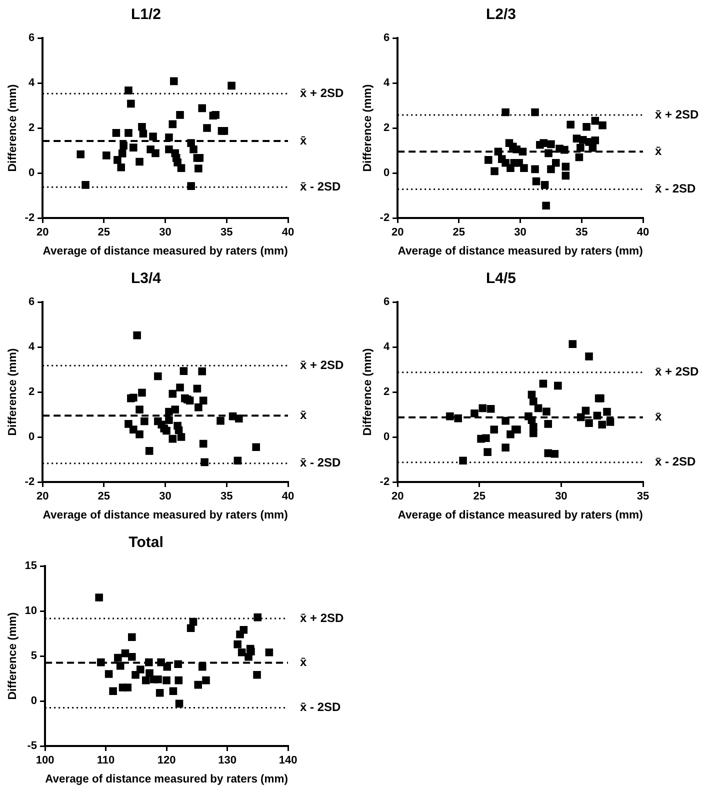 The width and height of the screenshot is (709, 788). What do you see at coordinates (501, 279) in the screenshot?
I see `chart-title: L4/5` at bounding box center [501, 279].